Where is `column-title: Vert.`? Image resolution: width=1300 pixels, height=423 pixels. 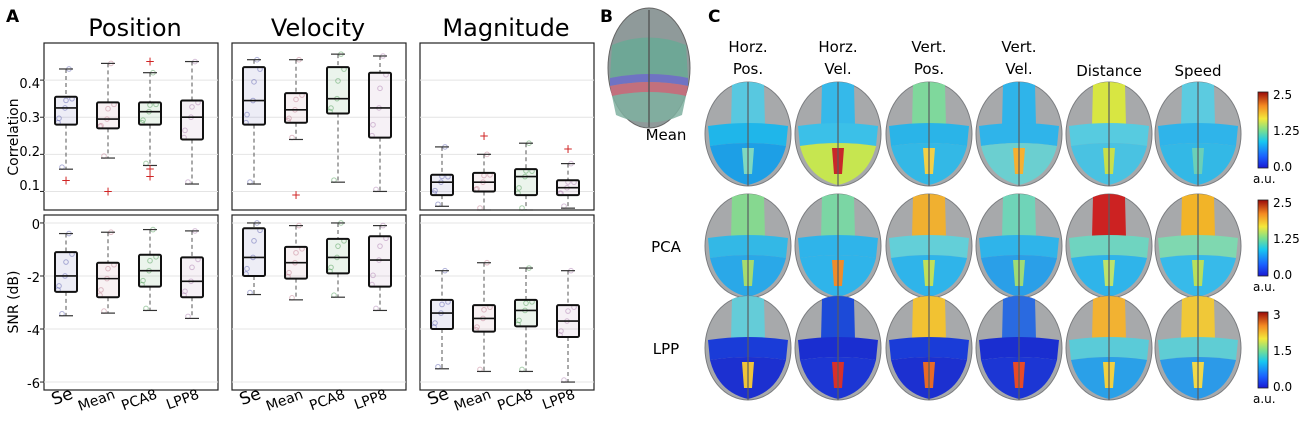
column-title: Vert. is located at coordinates (928, 47).